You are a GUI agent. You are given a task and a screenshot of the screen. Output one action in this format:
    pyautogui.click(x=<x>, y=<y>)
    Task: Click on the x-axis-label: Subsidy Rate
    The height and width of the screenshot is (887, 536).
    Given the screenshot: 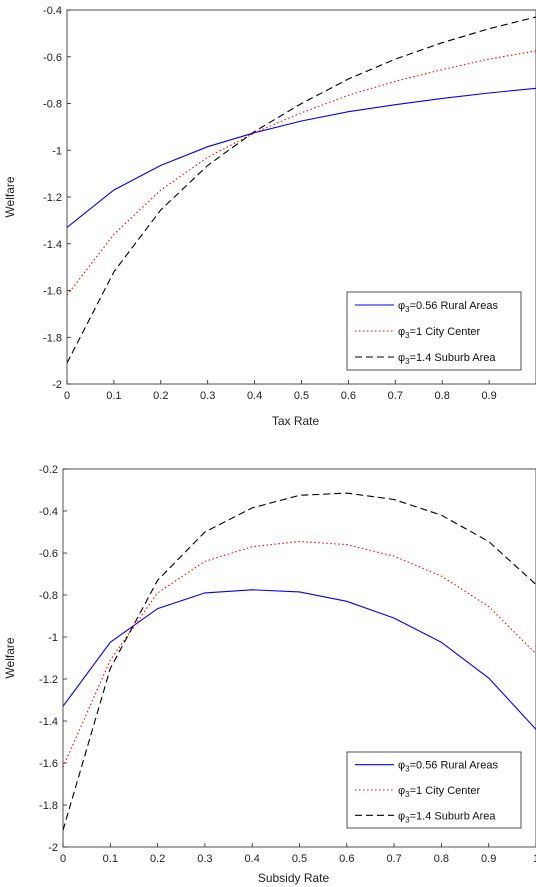 What is the action you would take?
    pyautogui.click(x=294, y=878)
    